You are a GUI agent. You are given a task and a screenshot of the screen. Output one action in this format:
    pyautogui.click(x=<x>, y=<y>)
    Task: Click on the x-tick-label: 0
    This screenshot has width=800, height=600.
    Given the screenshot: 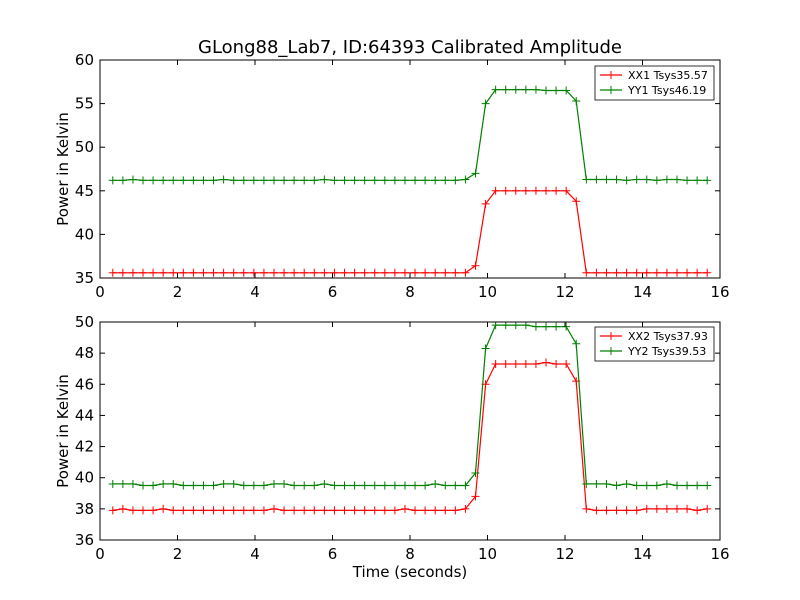 What is the action you would take?
    pyautogui.click(x=100, y=554)
    